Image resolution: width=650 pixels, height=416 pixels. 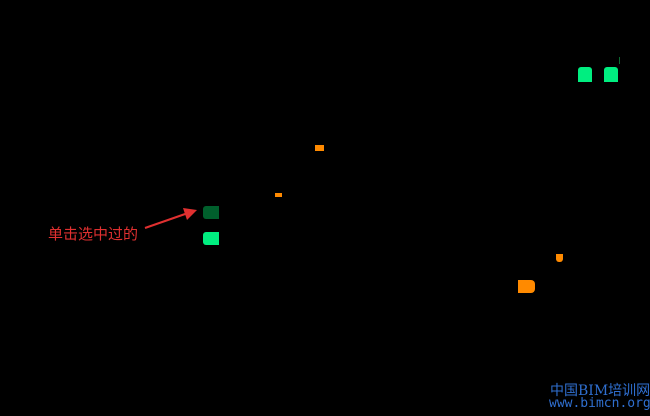 What do you see at coordinates (619, 60) in the screenshot?
I see `small-line-mark` at bounding box center [619, 60].